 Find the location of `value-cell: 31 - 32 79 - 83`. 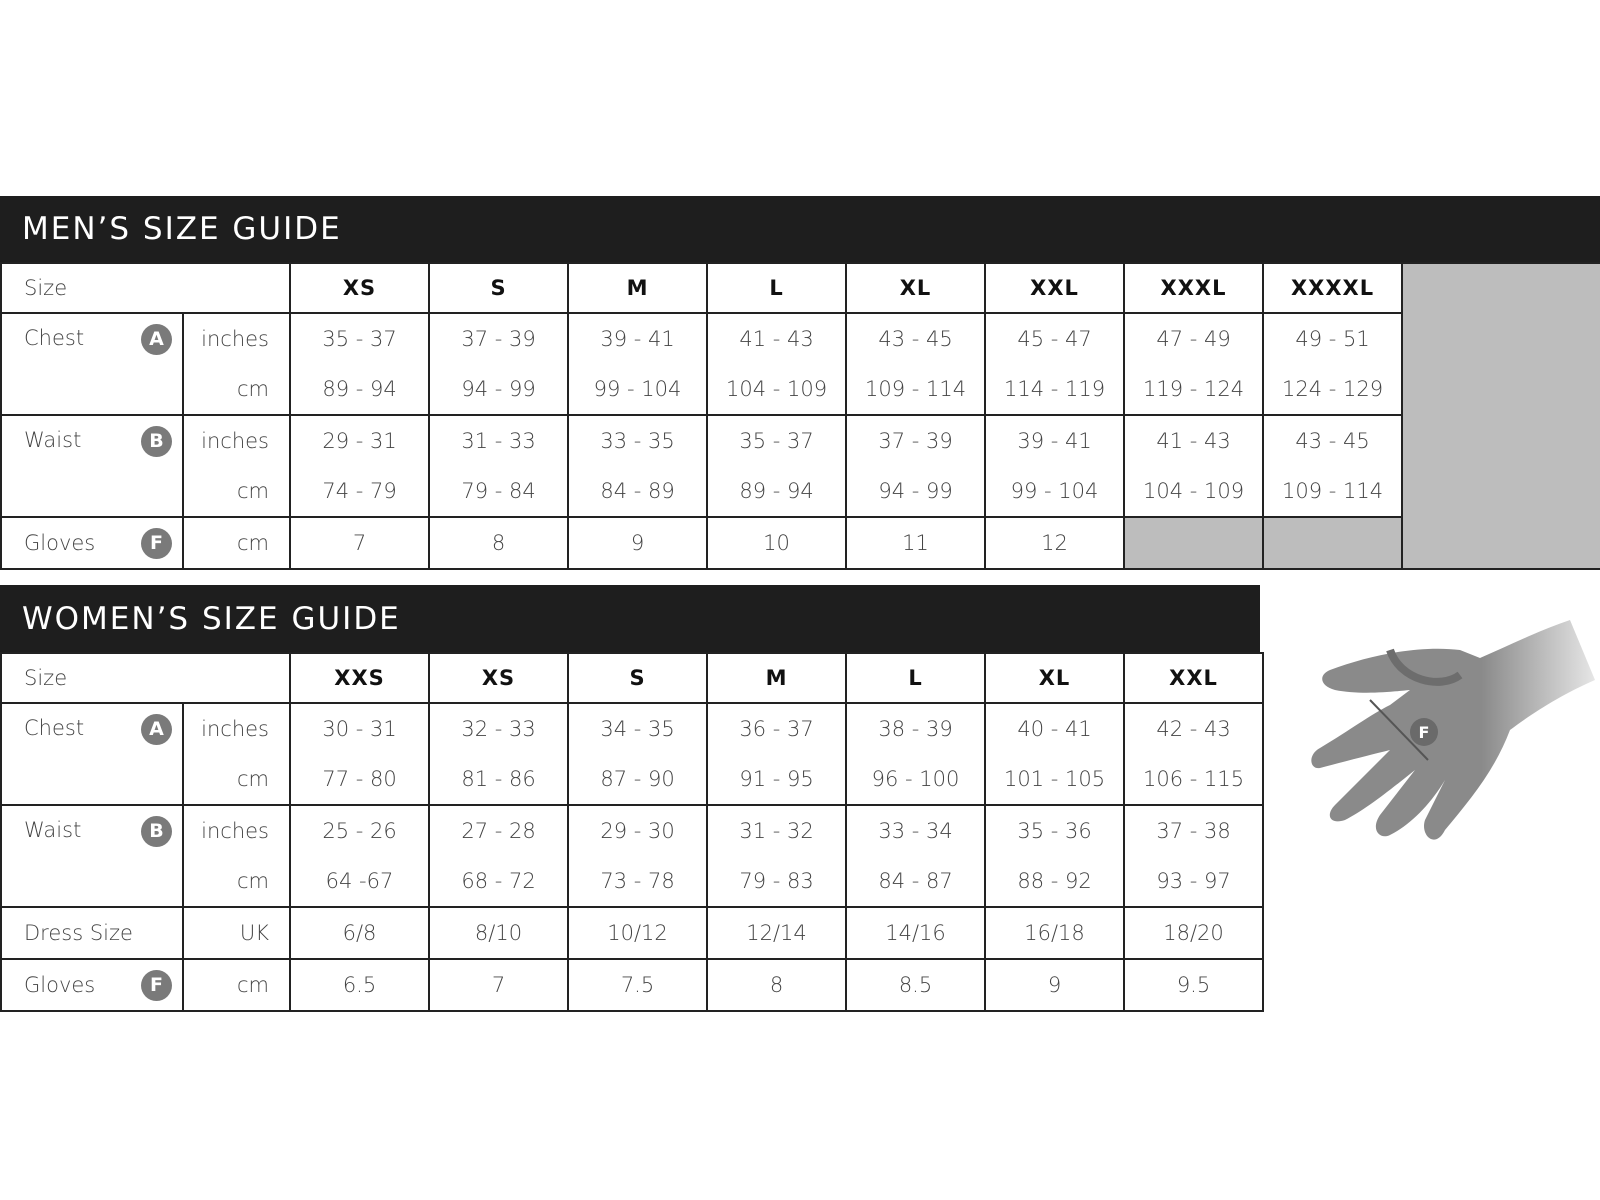

value-cell: 31 - 32 79 - 83 is located at coordinates (777, 856).